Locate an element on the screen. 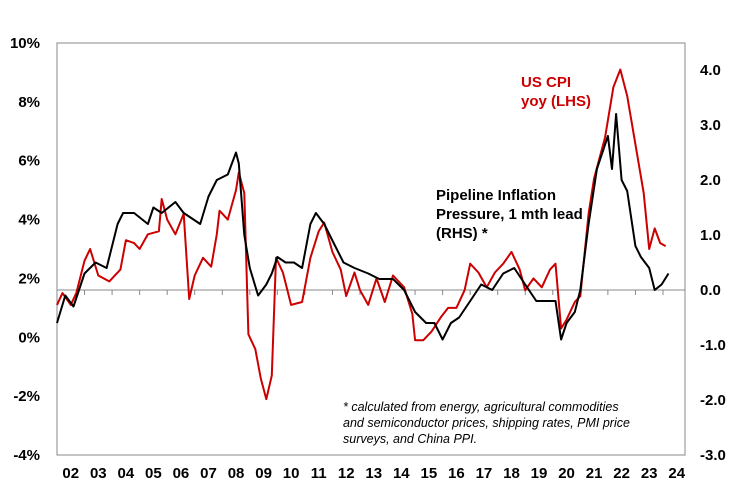 The height and width of the screenshot is (488, 736). left-tick-label: 10% is located at coordinates (25, 43).